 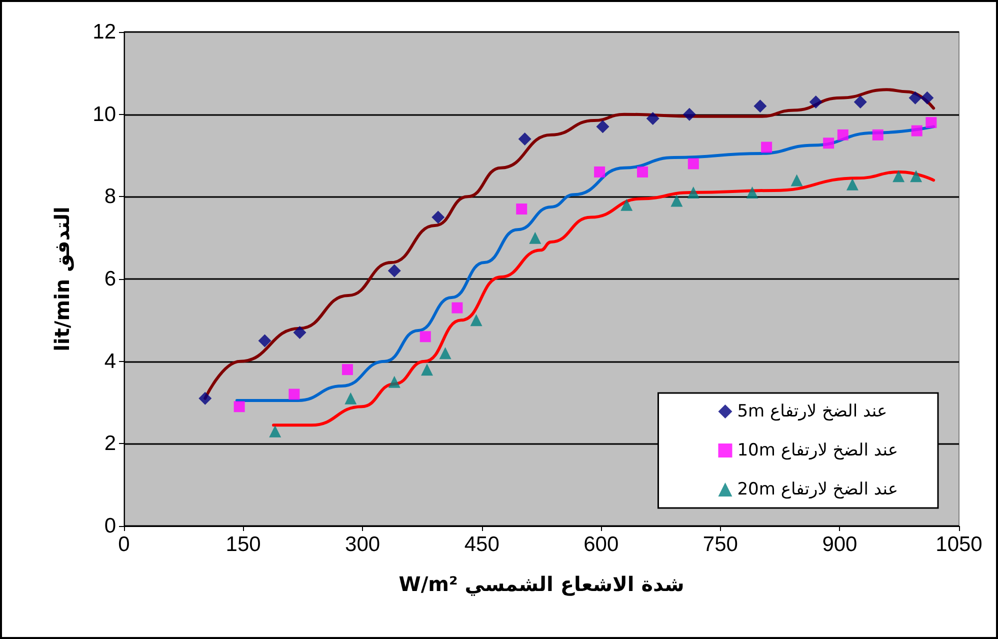 What do you see at coordinates (817, 490) in the screenshot?
I see `legend-label: 20m عند الضخ لارتفاع` at bounding box center [817, 490].